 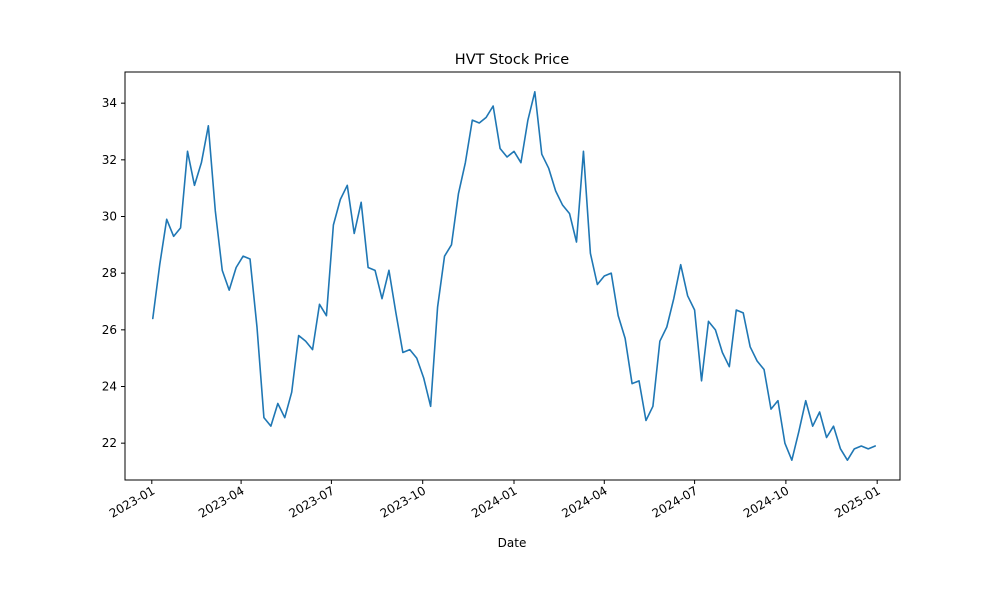 What do you see at coordinates (221, 501) in the screenshot?
I see `x-tick-label: 2023-04` at bounding box center [221, 501].